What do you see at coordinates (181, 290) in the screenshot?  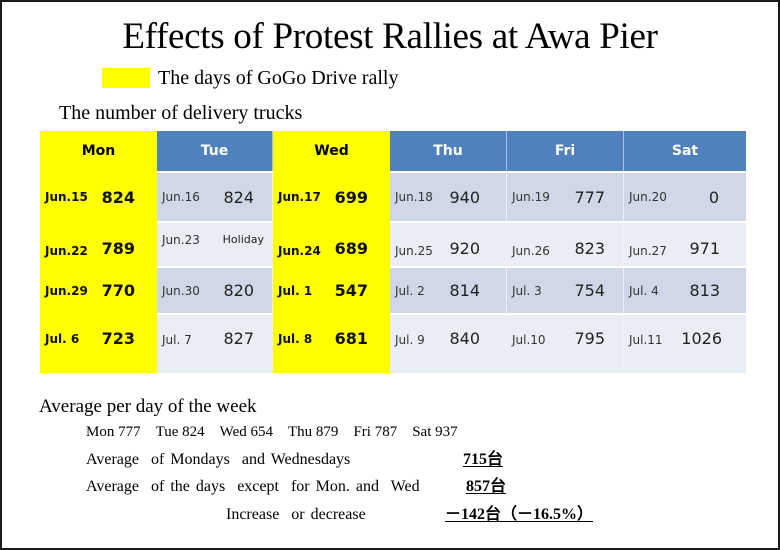 I see `cell-date: Jun.30` at bounding box center [181, 290].